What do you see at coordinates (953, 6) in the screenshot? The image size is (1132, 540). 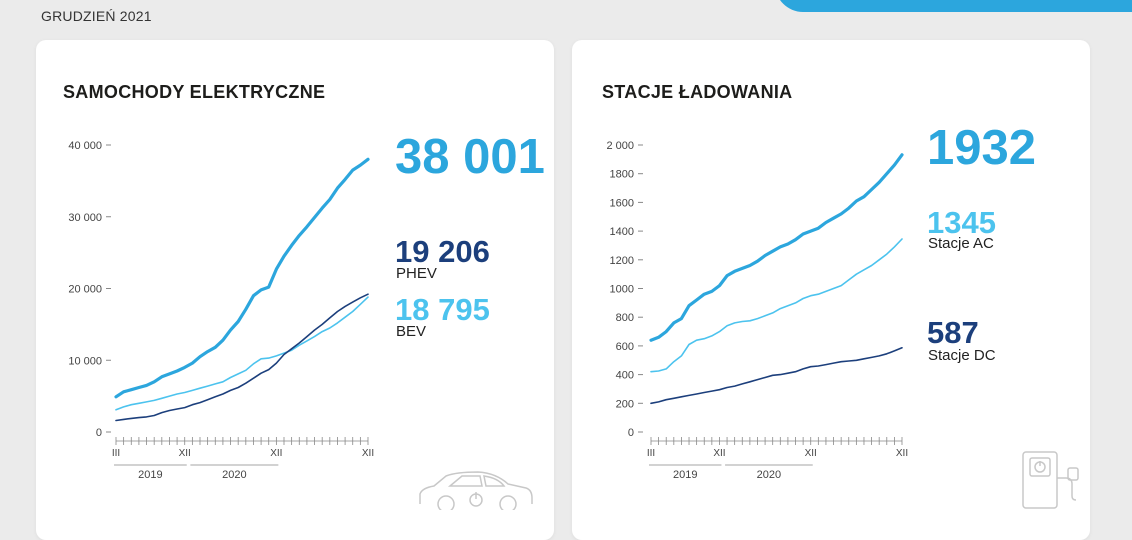 I see `header-tab-decoration` at bounding box center [953, 6].